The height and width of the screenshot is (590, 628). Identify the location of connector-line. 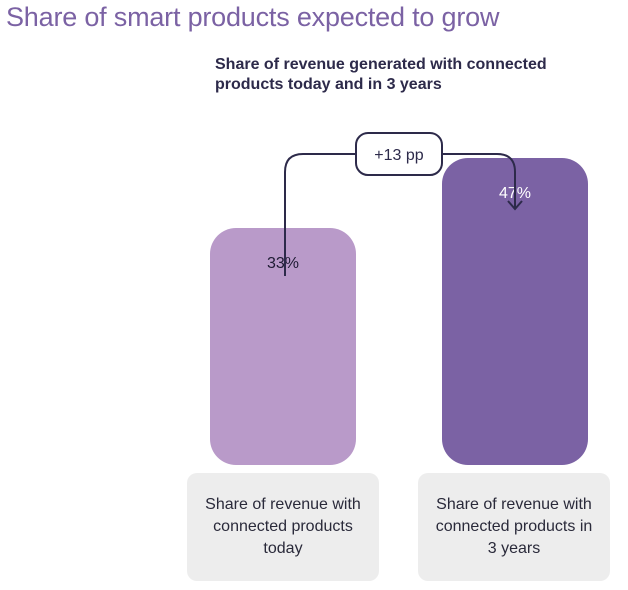
(320, 214).